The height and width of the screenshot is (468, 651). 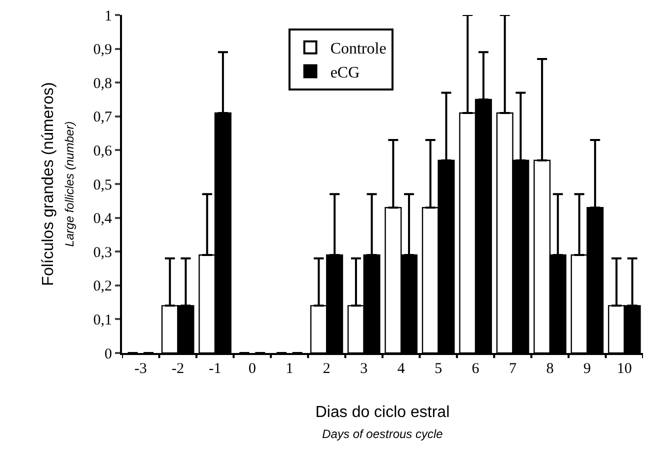 What do you see at coordinates (140, 369) in the screenshot?
I see `x-tick-label: -3` at bounding box center [140, 369].